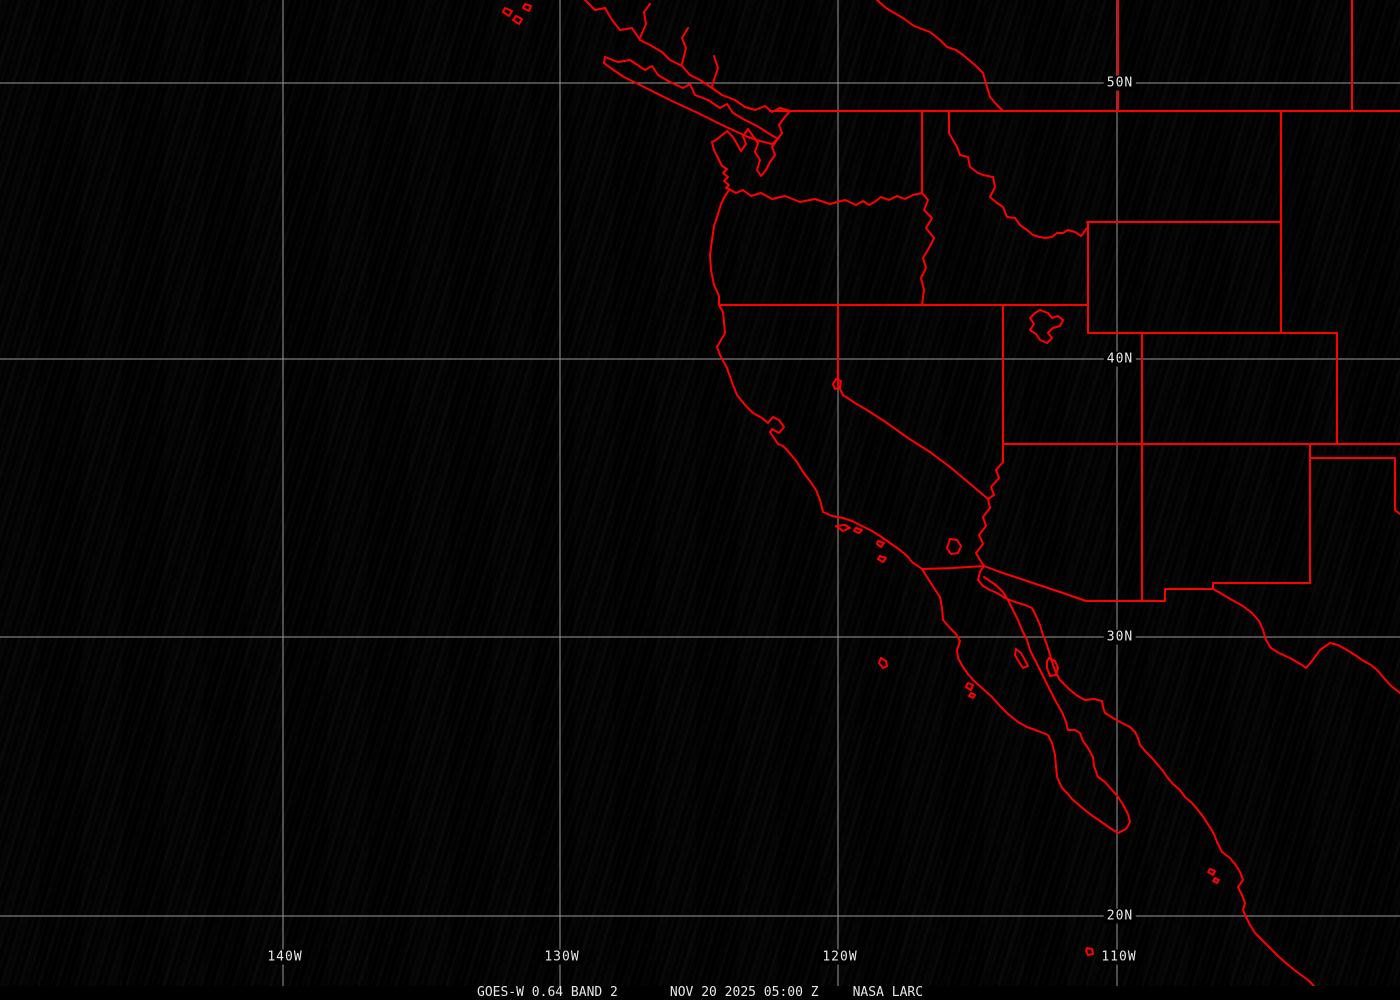 Image resolution: width=1400 pixels, height=1000 pixels. Describe the element at coordinates (1052, 667) in the screenshot. I see `tiburon-island` at that location.